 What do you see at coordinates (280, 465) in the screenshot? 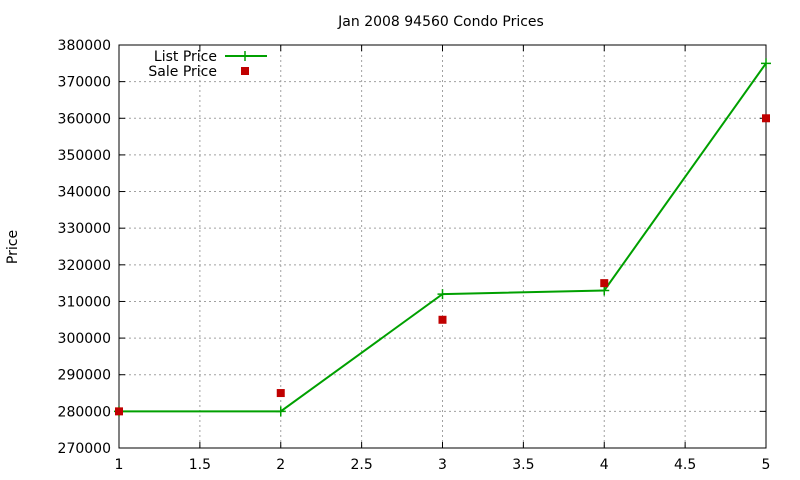
I see `x-tick-label: 2` at bounding box center [280, 465].